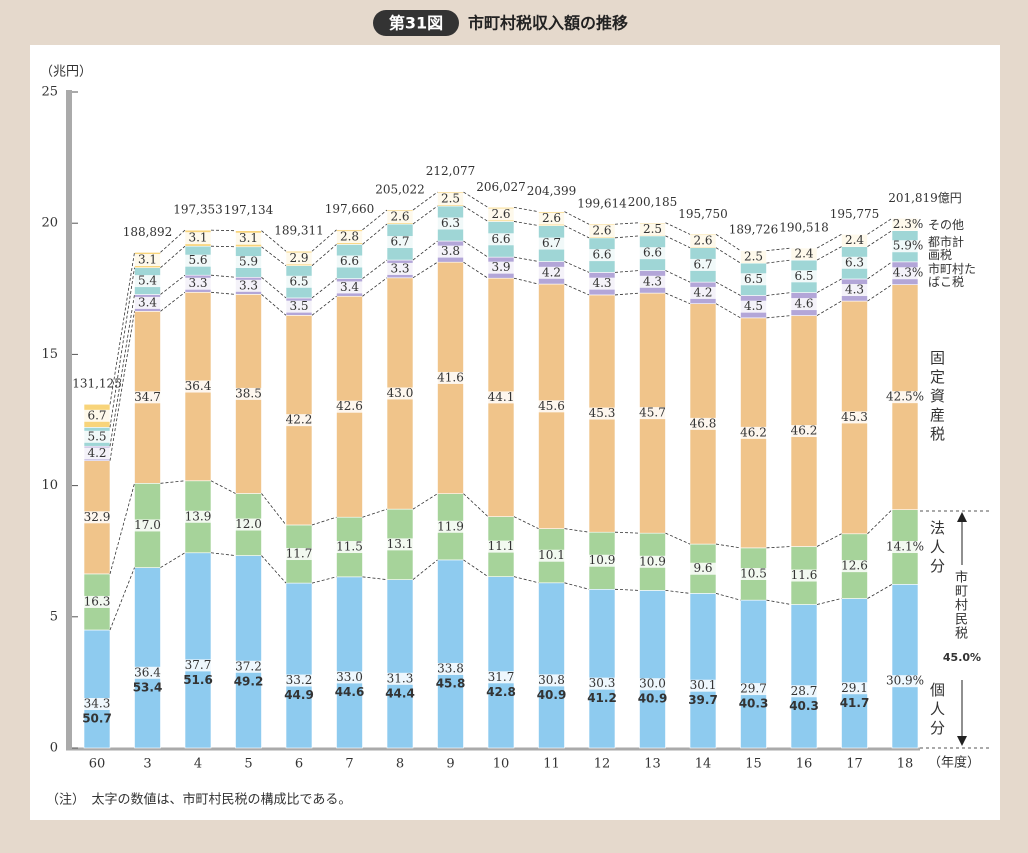 Image resolution: width=1028 pixels, height=853 pixels. Describe the element at coordinates (54, 616) in the screenshot. I see `y-tick-label: 5` at that location.